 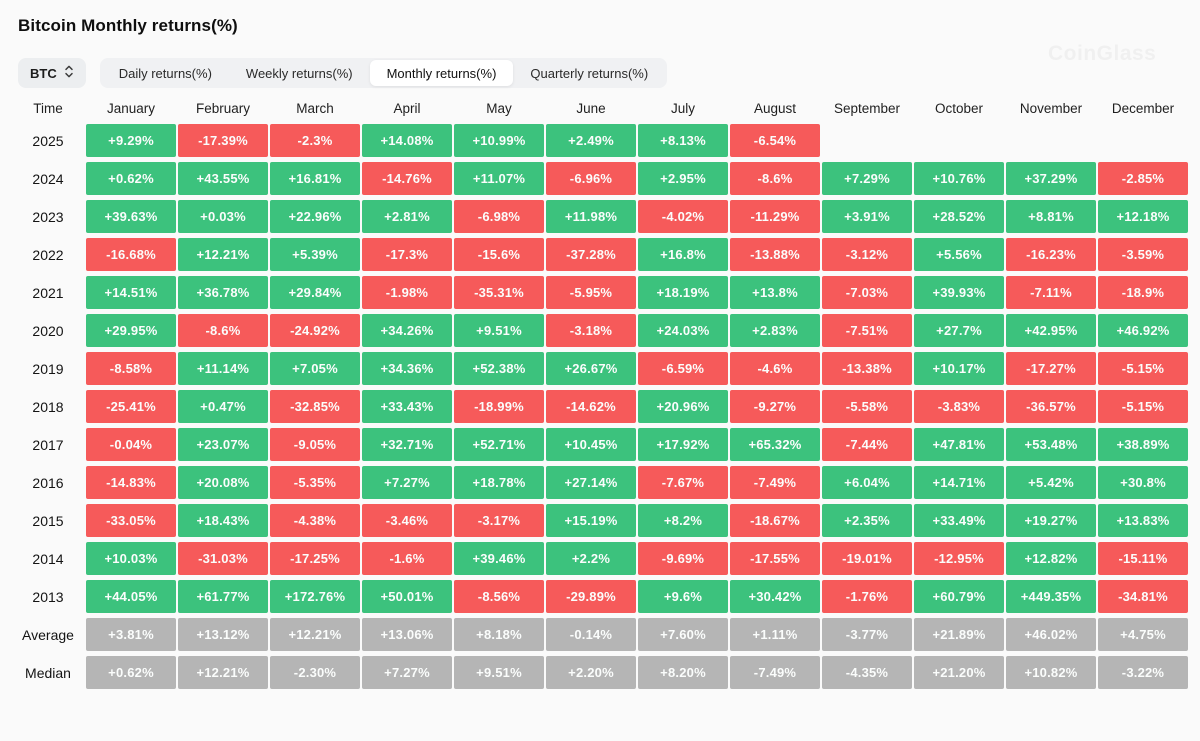 I want to click on column-header-october: October, so click(x=959, y=108).